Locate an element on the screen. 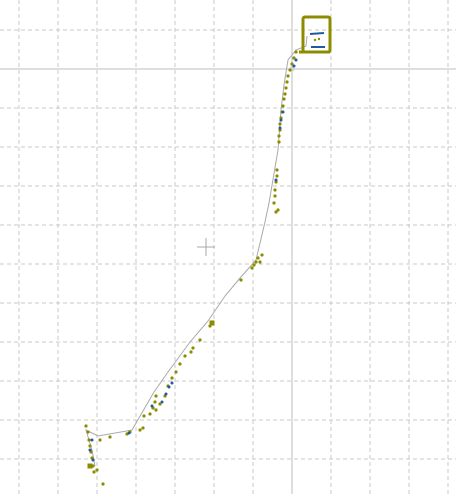 The image size is (456, 494). track-cluster-box is located at coordinates (315, 34).